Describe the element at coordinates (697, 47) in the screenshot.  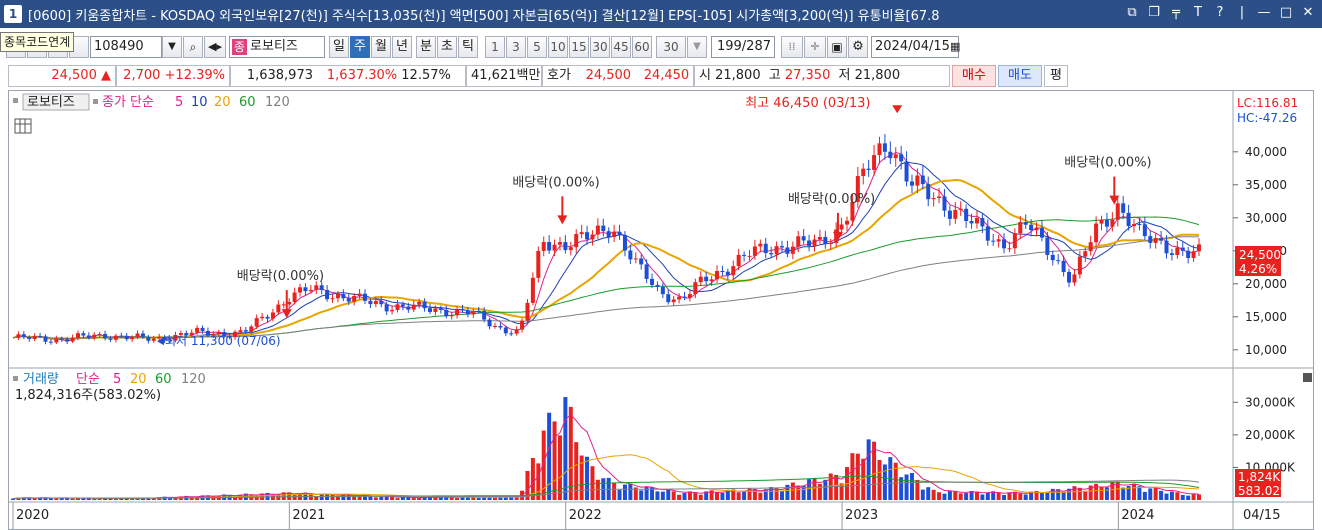
I see `interval-dropdown-icon: ▼` at that location.